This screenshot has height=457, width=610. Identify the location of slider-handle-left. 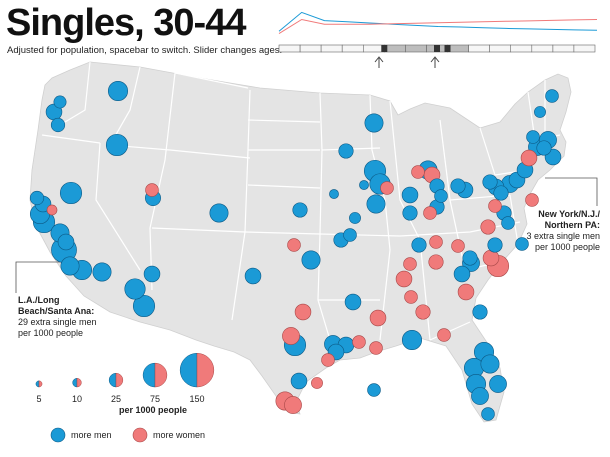
(379, 62).